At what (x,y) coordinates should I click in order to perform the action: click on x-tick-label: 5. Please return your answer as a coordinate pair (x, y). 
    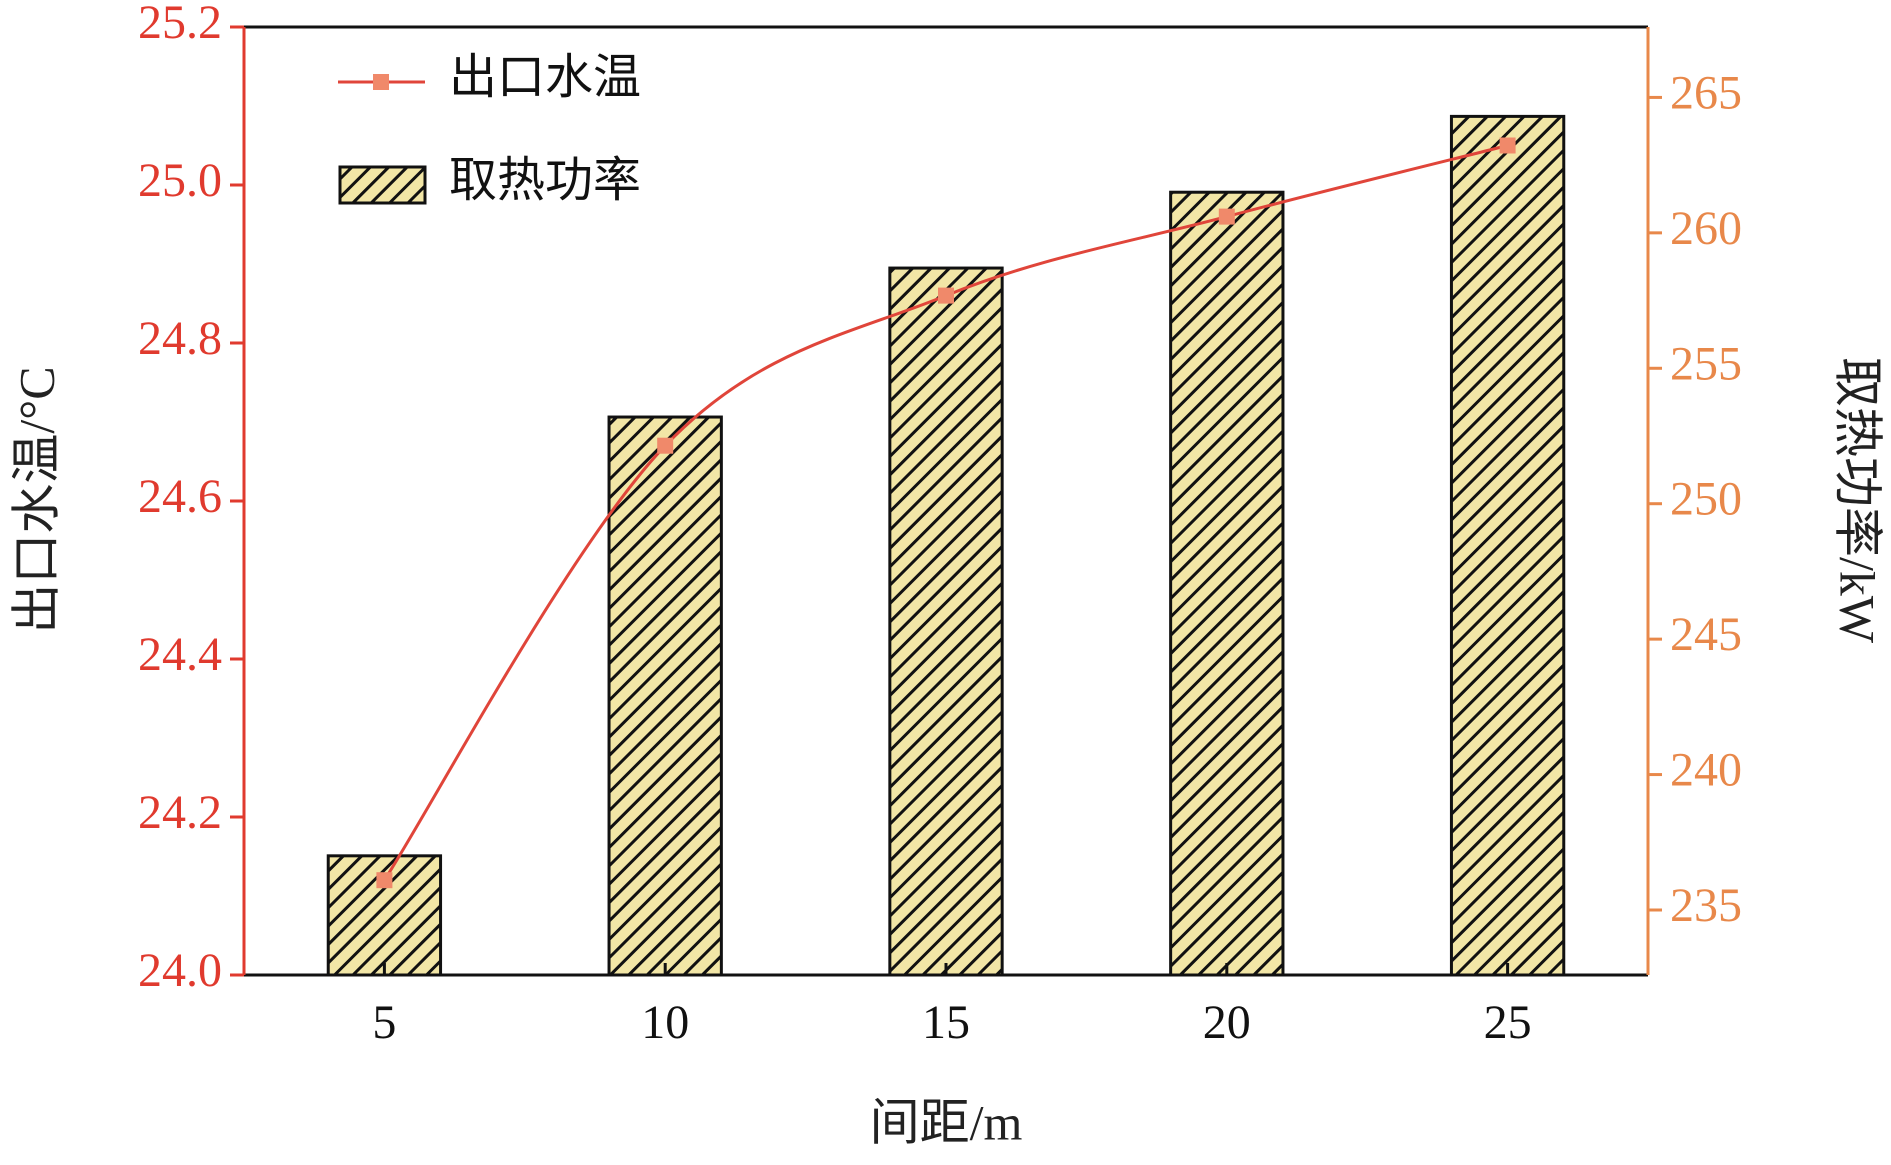
    Looking at the image, I should click on (384, 1022).